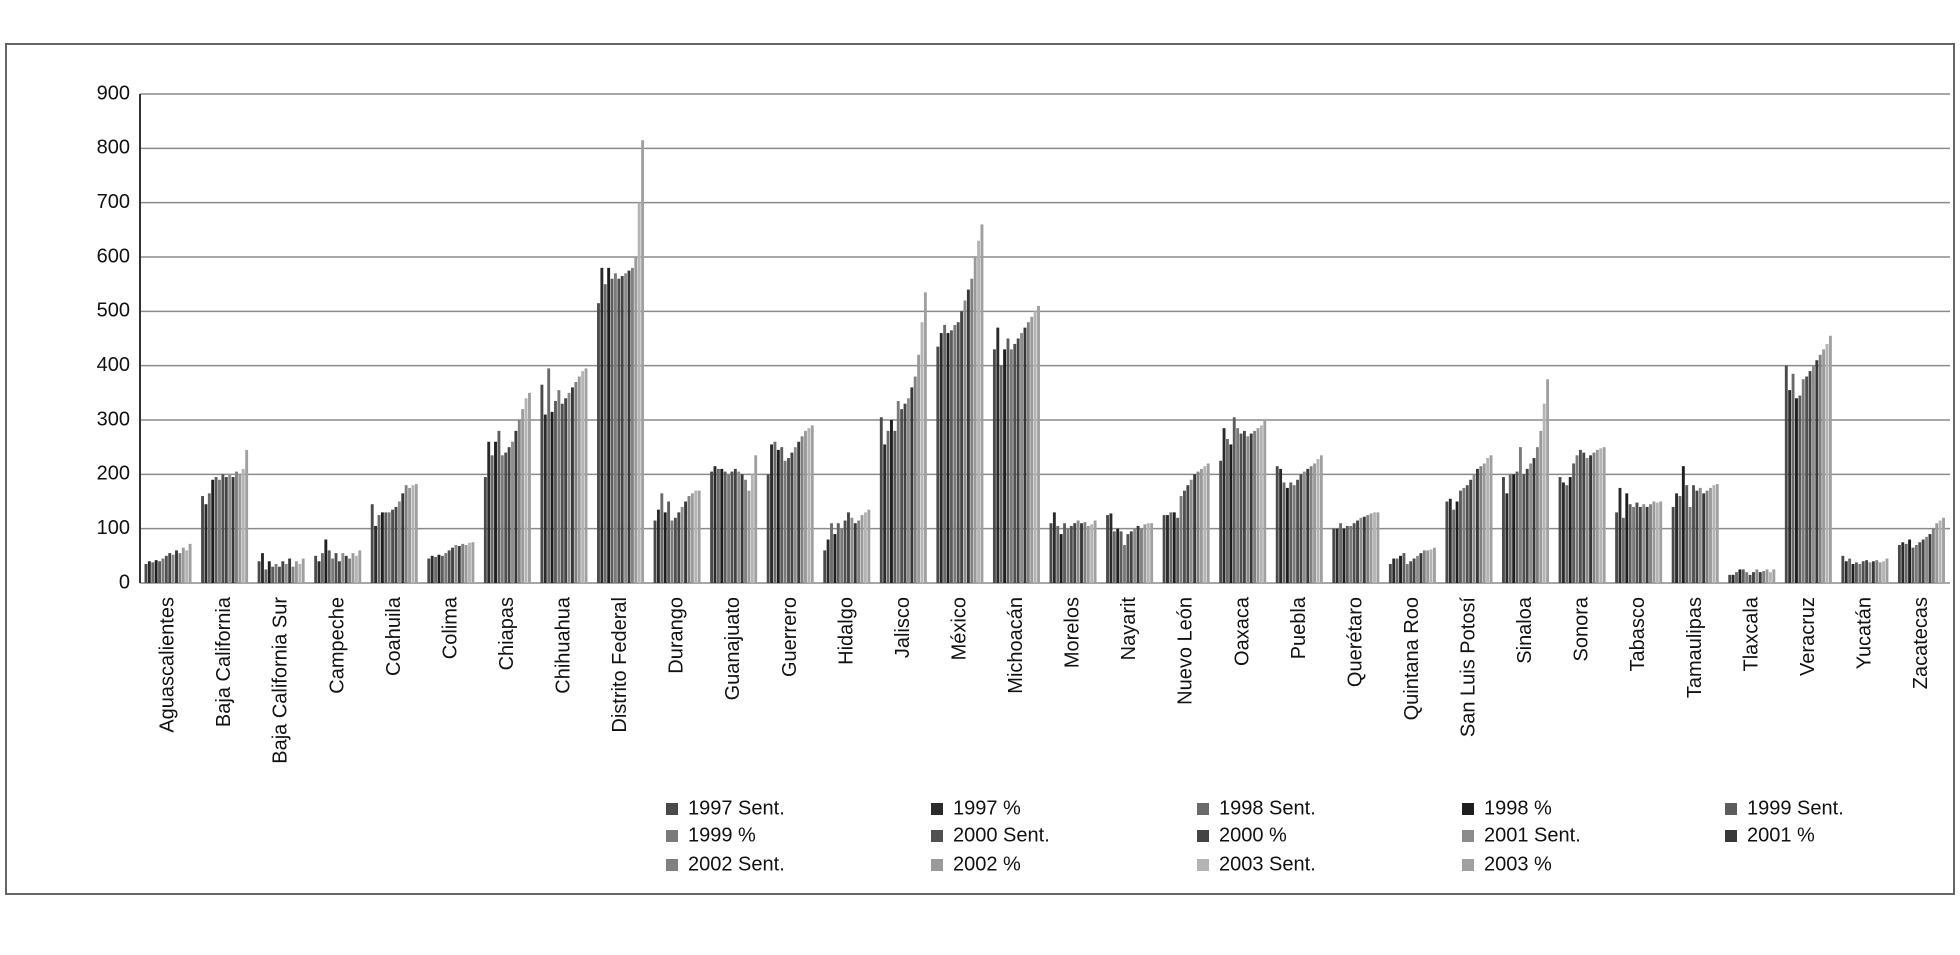  I want to click on x-tick-label: Oaxaca, so click(1242, 631).